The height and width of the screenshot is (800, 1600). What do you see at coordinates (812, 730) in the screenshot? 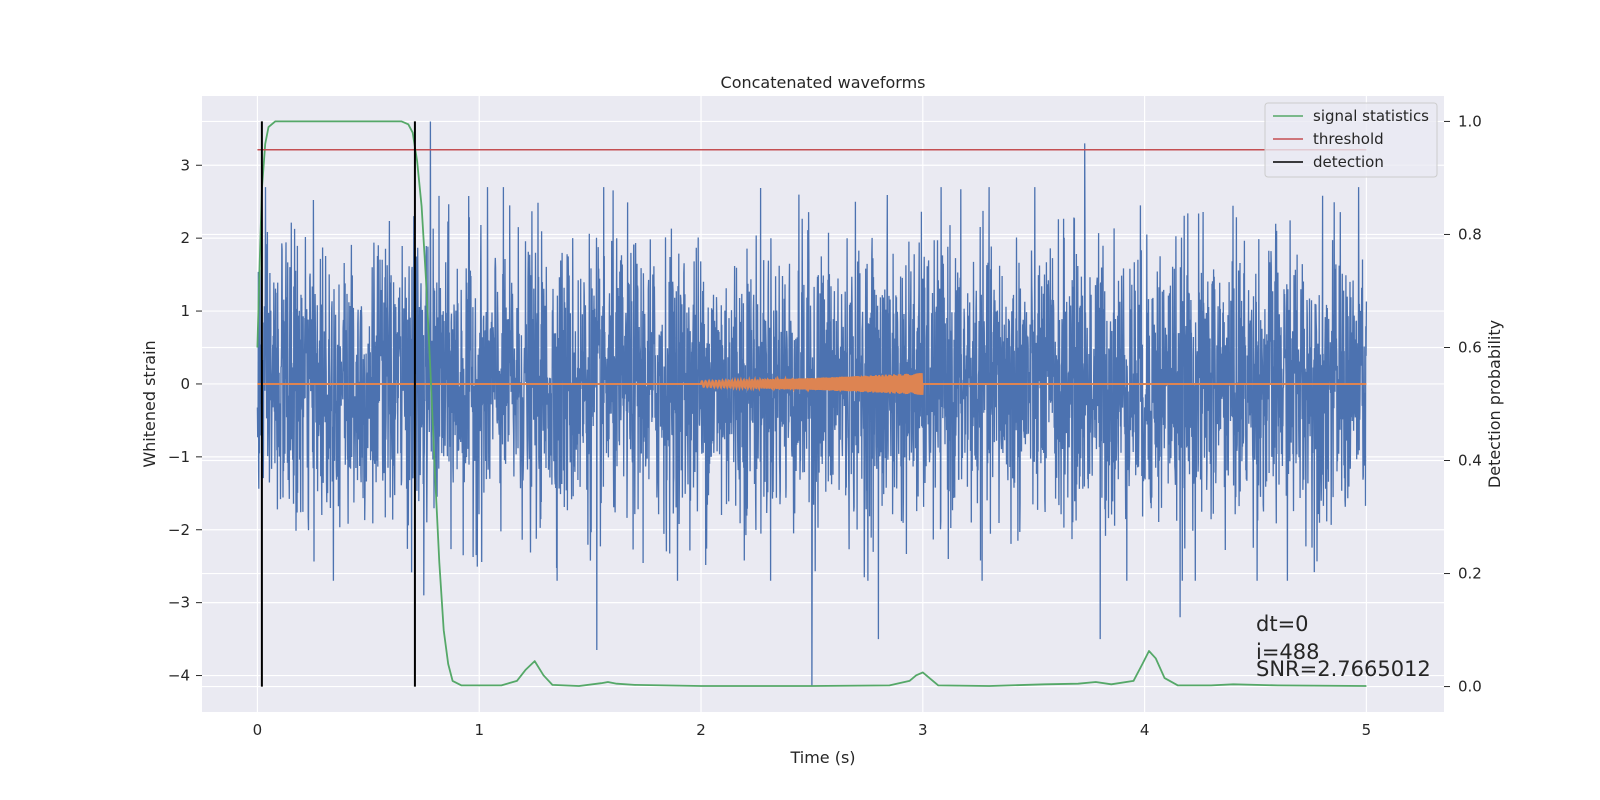
I see `x-axis-ticks: 0 1 2 3 4 5` at bounding box center [812, 730].